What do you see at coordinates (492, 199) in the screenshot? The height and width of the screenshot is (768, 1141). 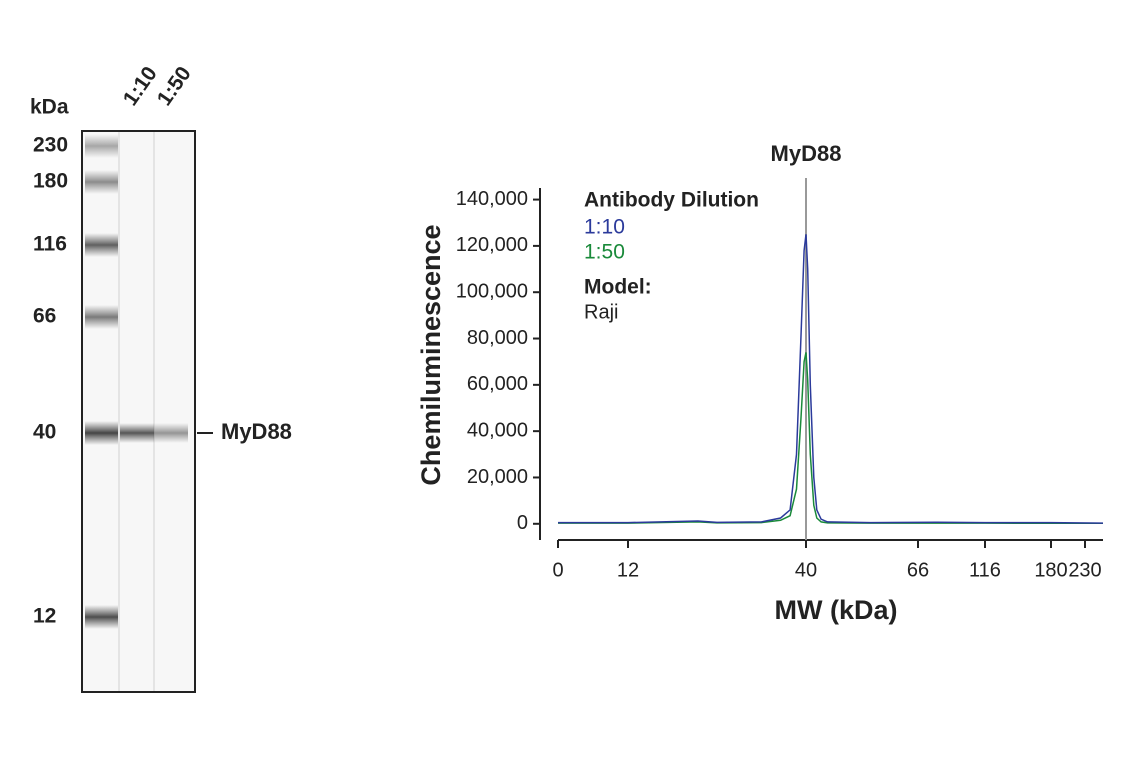 I see `y-tick-label: 140,000` at bounding box center [492, 199].